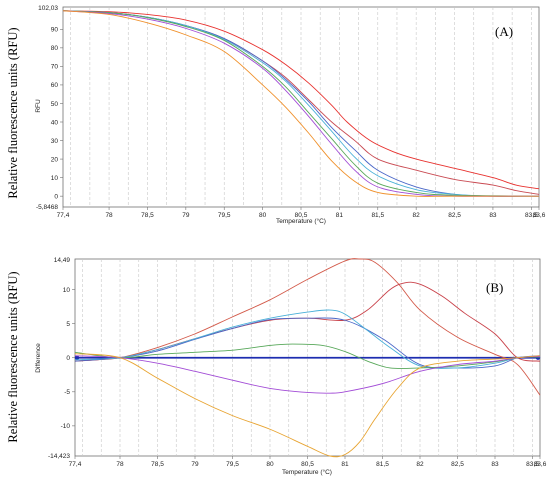 The width and height of the screenshot is (550, 479). What do you see at coordinates (56, 196) in the screenshot?
I see `panel-a-y-tick-label: 0` at bounding box center [56, 196].